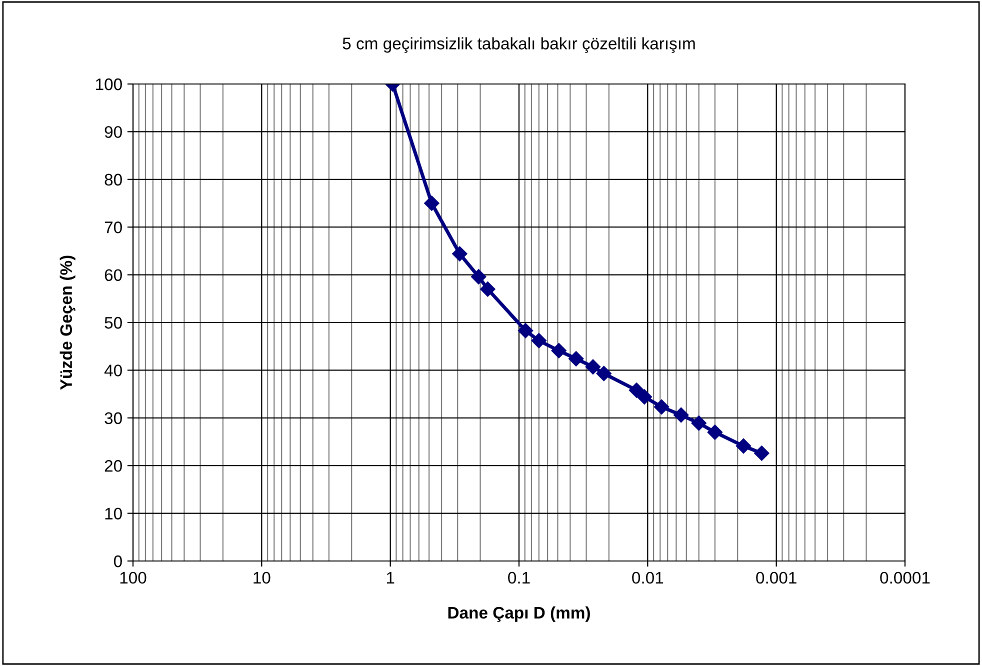 The height and width of the screenshot is (666, 982). What do you see at coordinates (519, 578) in the screenshot?
I see `x-tick-label: 0.1` at bounding box center [519, 578].